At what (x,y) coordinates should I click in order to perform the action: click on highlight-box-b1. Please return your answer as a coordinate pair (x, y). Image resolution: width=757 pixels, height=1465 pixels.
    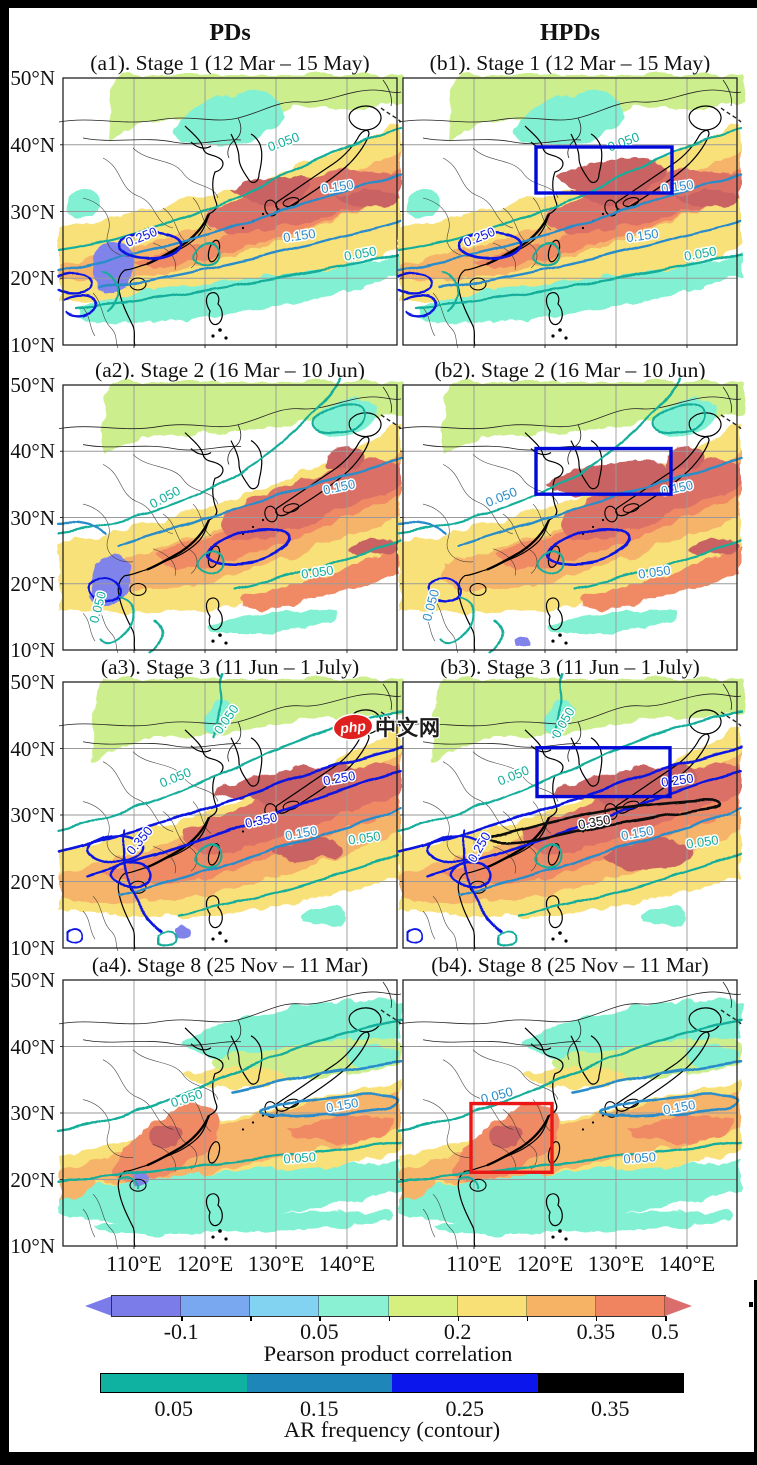
    Looking at the image, I should click on (604, 170).